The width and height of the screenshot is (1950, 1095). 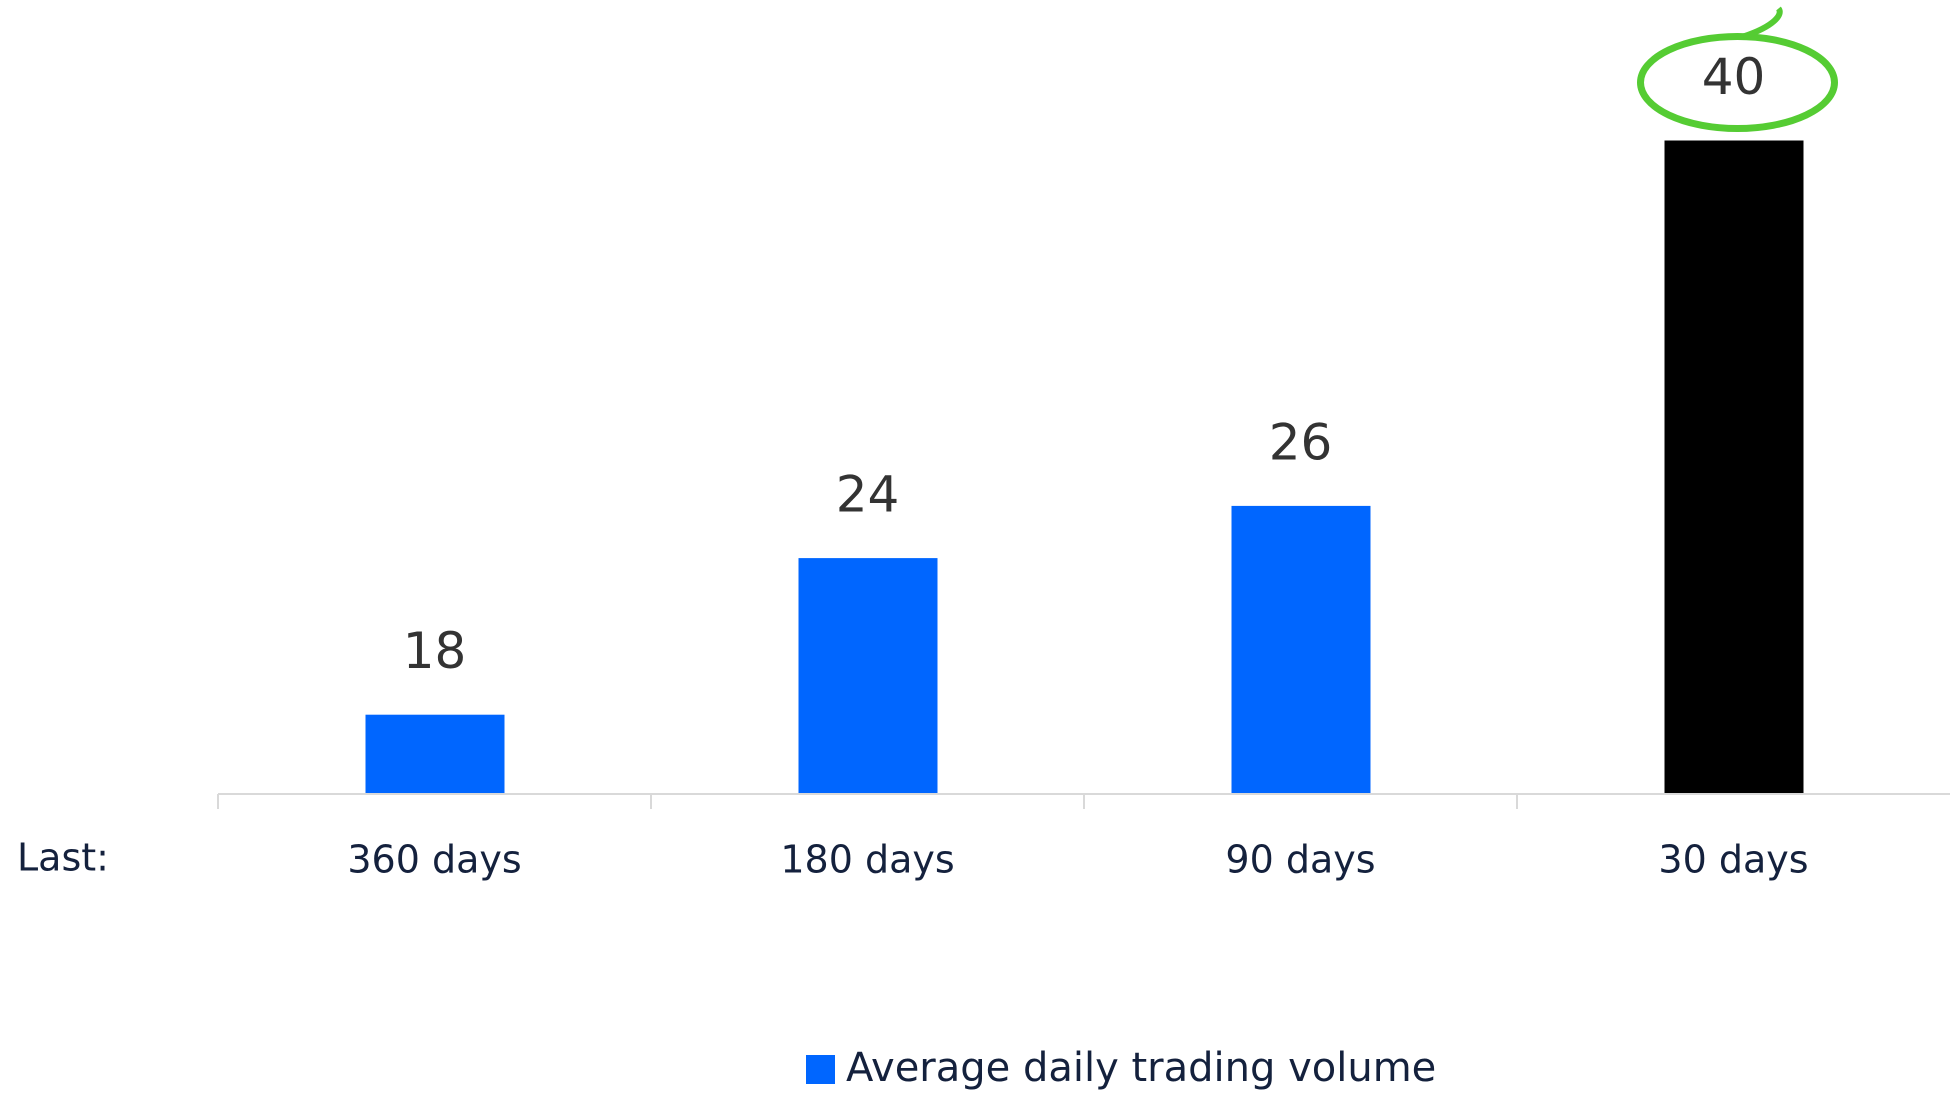 I want to click on x-tick-label: 180 days, so click(x=867, y=860).